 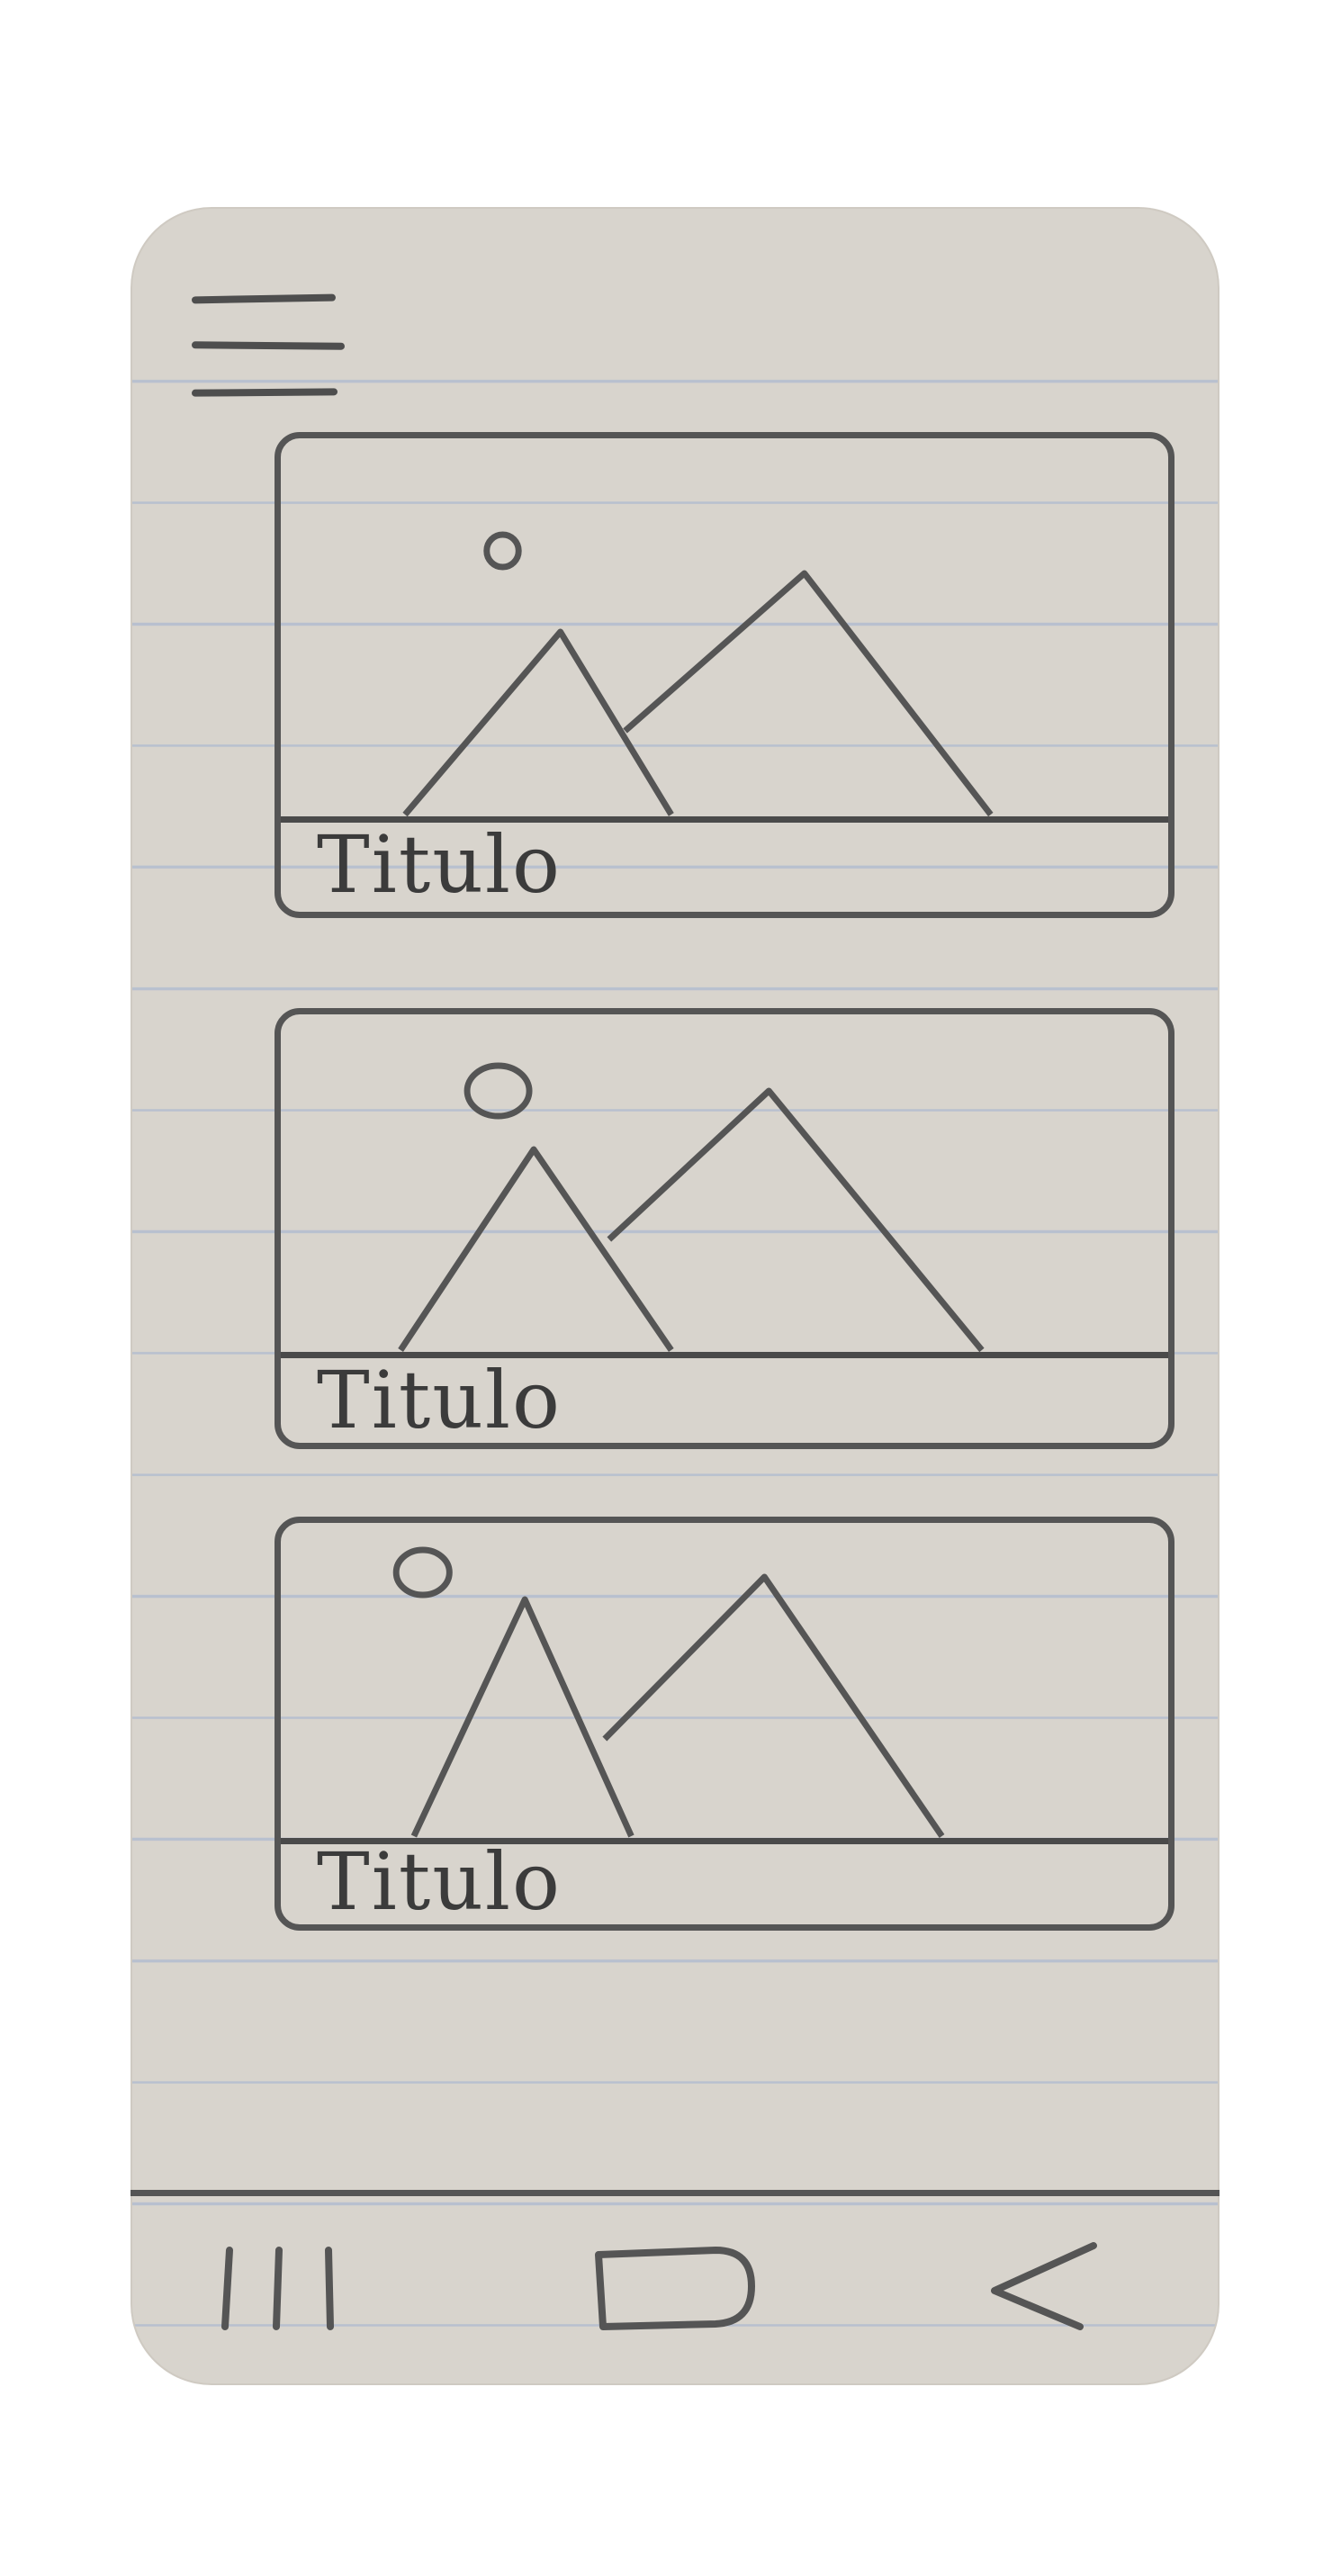 I want to click on system-navigation-bar, so click(x=675, y=2287).